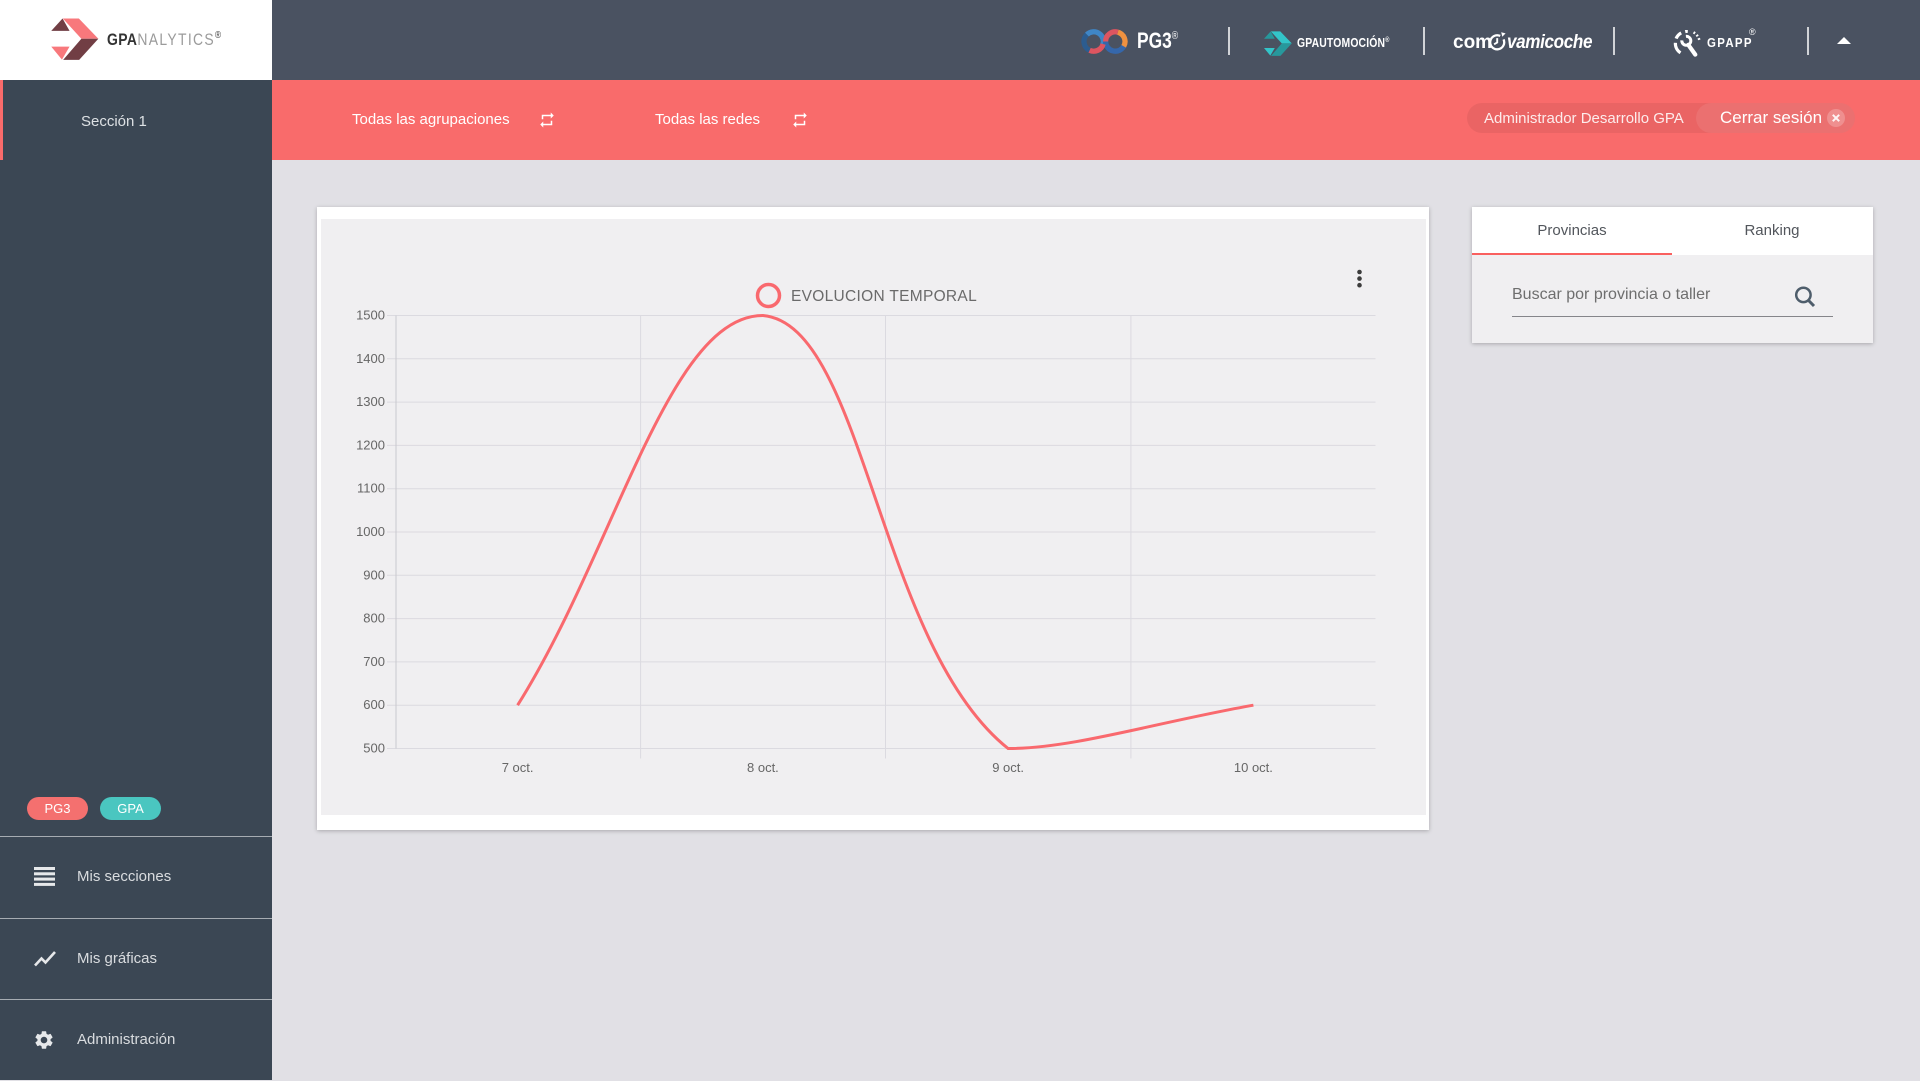  What do you see at coordinates (370, 401) in the screenshot?
I see `svg-text: 1300` at bounding box center [370, 401].